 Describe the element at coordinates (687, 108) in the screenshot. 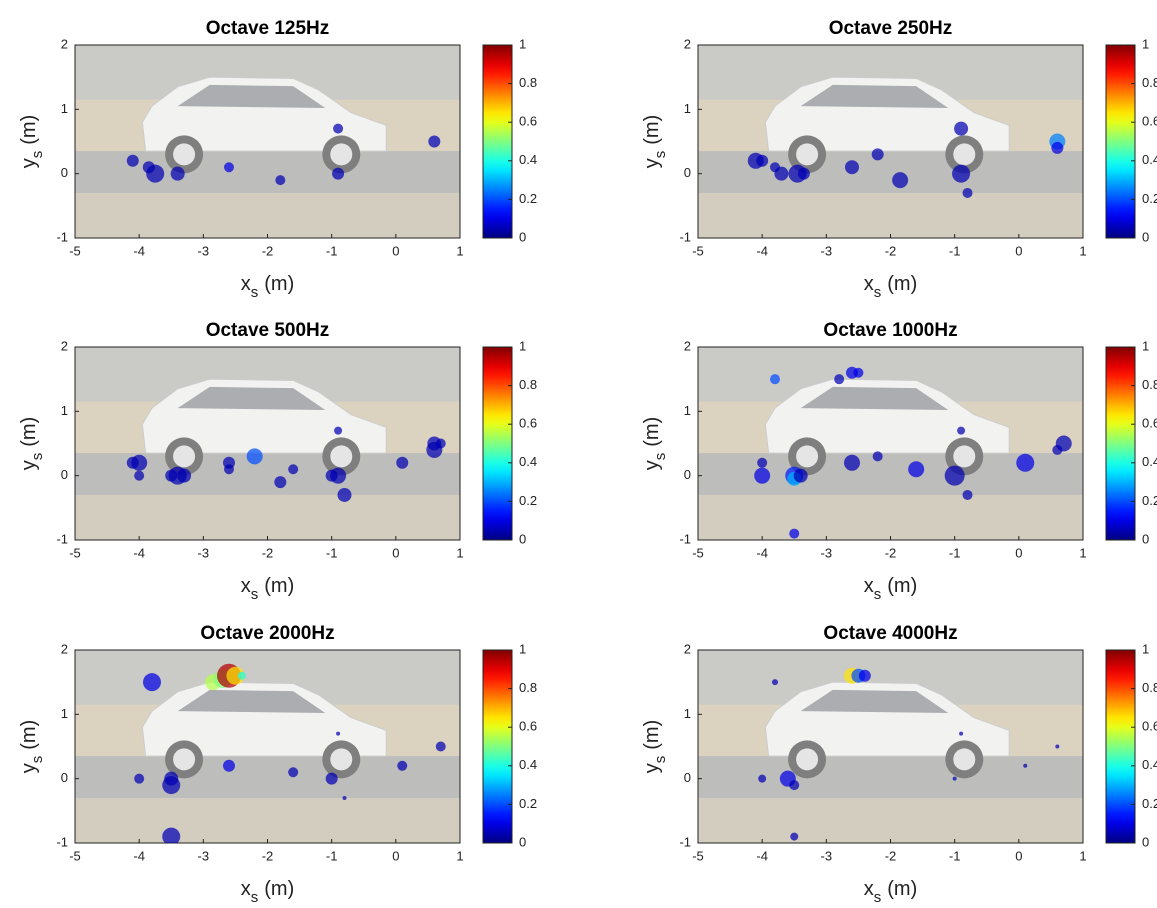

I see `y-tick-label: 1` at that location.